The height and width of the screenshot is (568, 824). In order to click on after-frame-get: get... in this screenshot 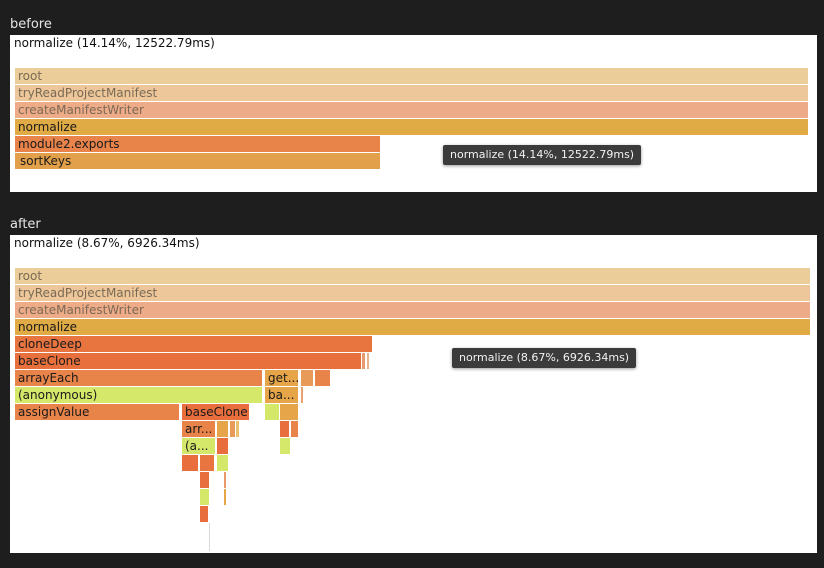, I will do `click(282, 378)`.